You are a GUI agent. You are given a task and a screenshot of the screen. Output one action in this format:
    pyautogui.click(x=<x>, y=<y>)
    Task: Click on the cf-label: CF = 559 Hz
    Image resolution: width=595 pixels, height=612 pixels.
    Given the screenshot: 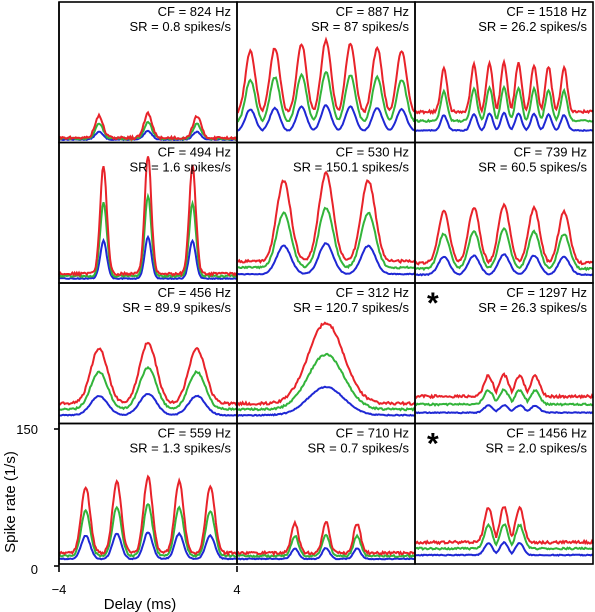 What is the action you would take?
    pyautogui.click(x=194, y=433)
    